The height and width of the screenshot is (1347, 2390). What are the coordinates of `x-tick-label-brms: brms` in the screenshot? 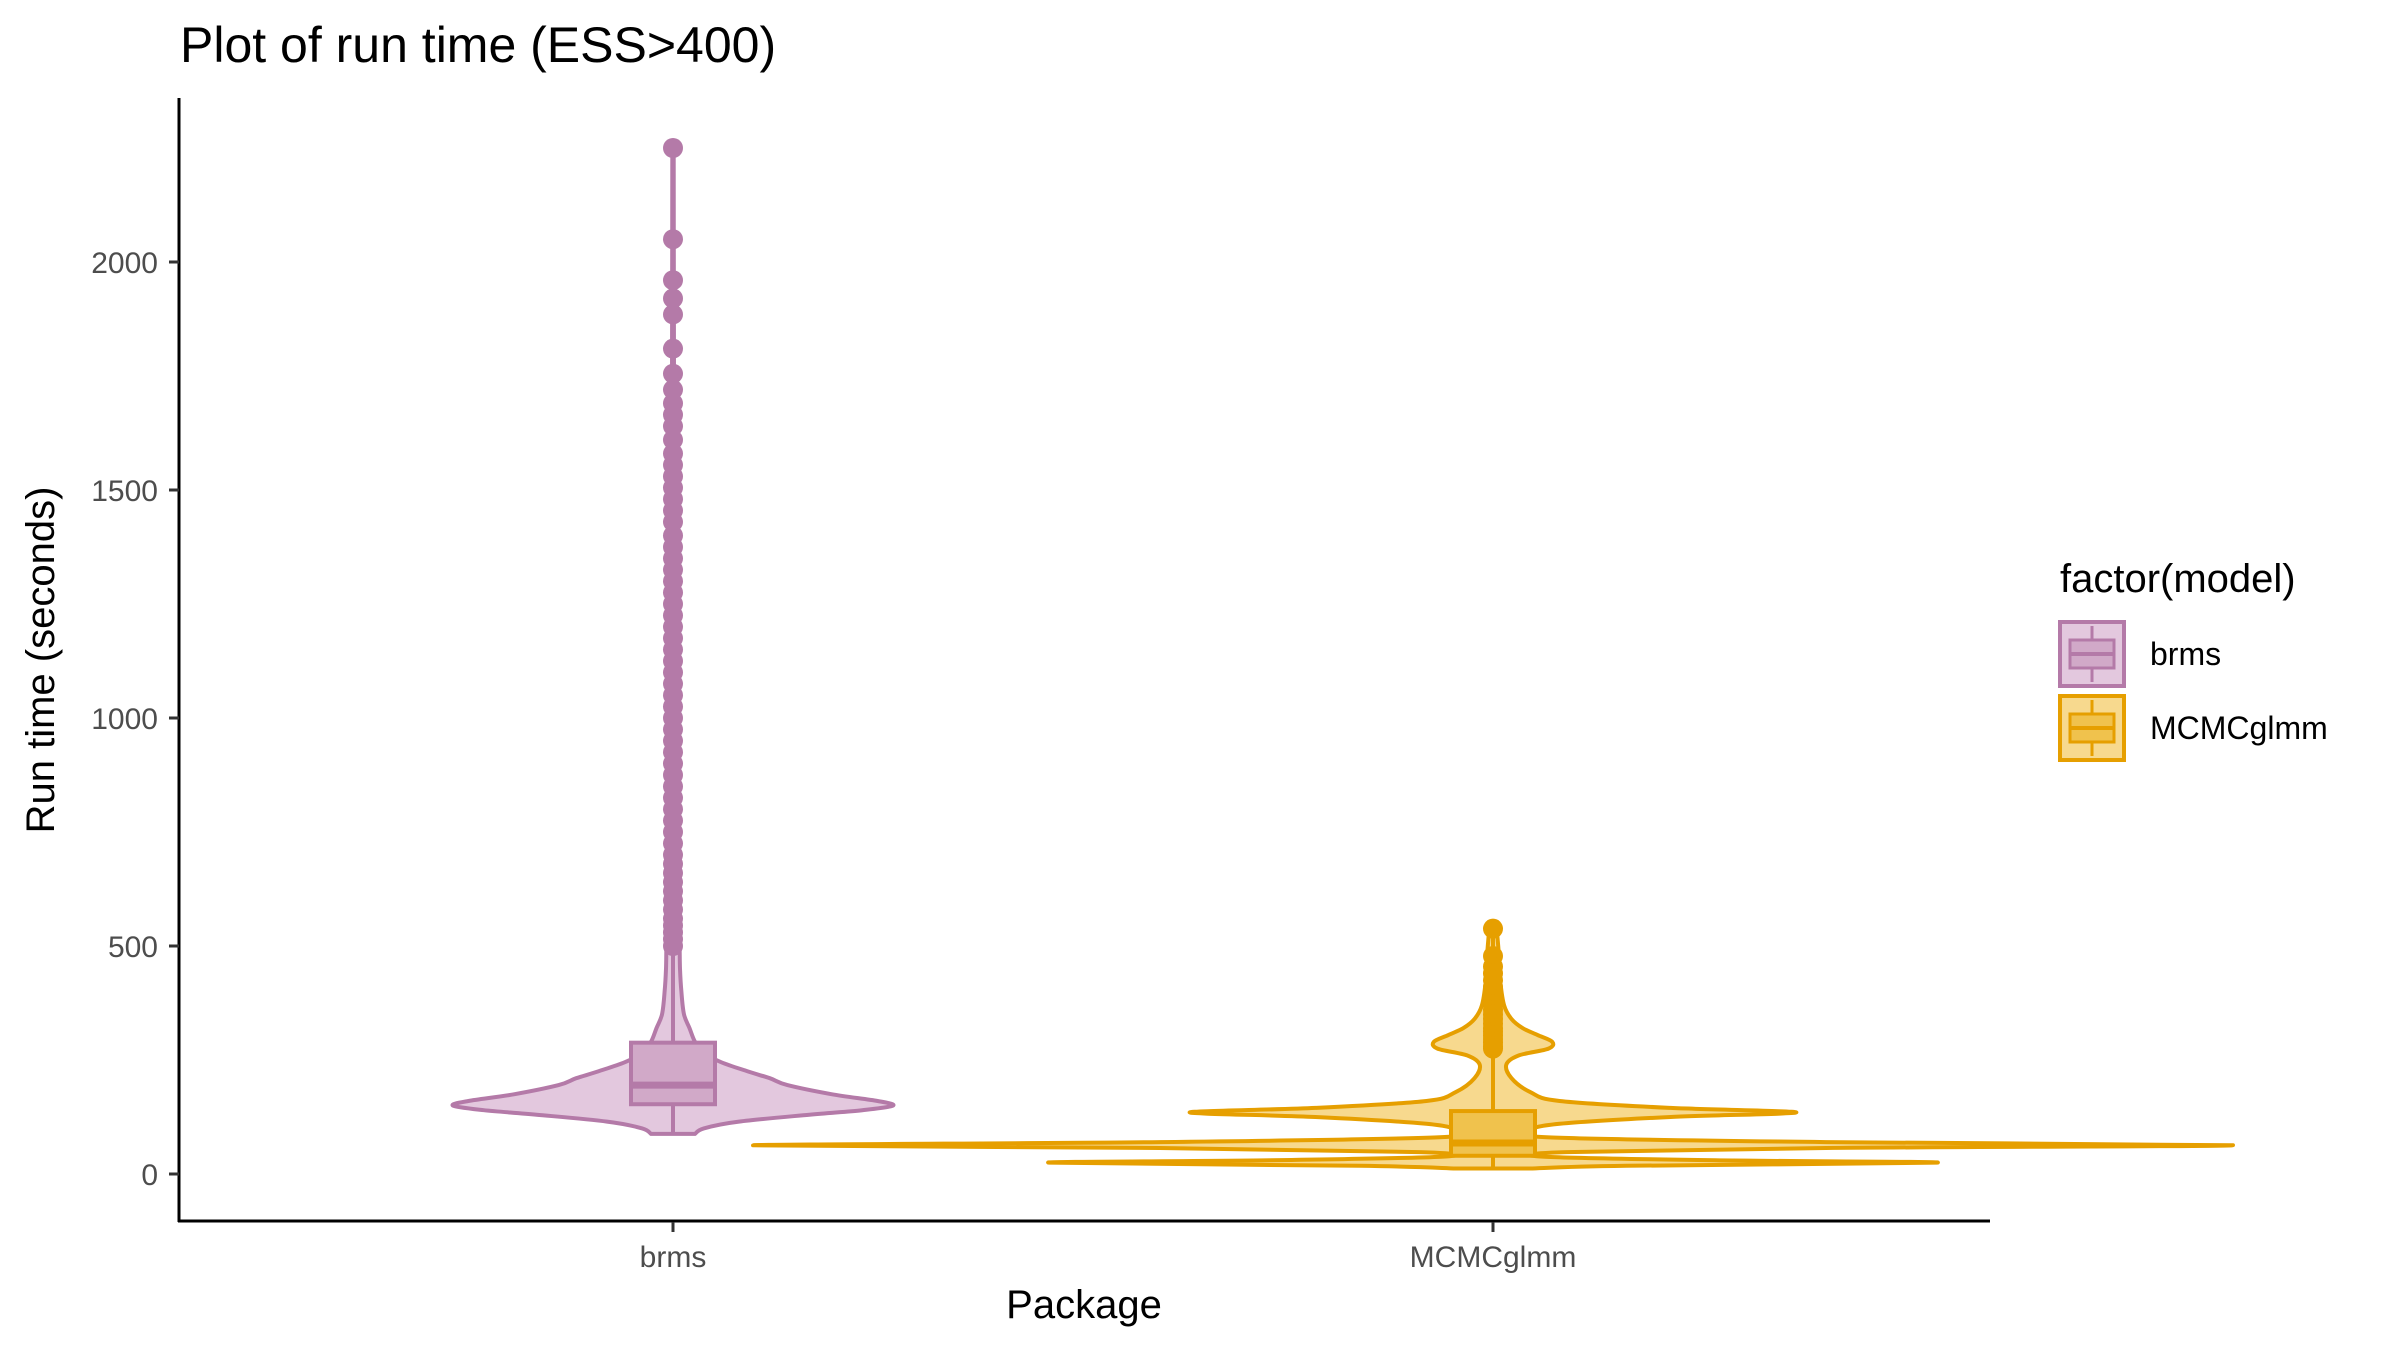 It's located at (673, 1257).